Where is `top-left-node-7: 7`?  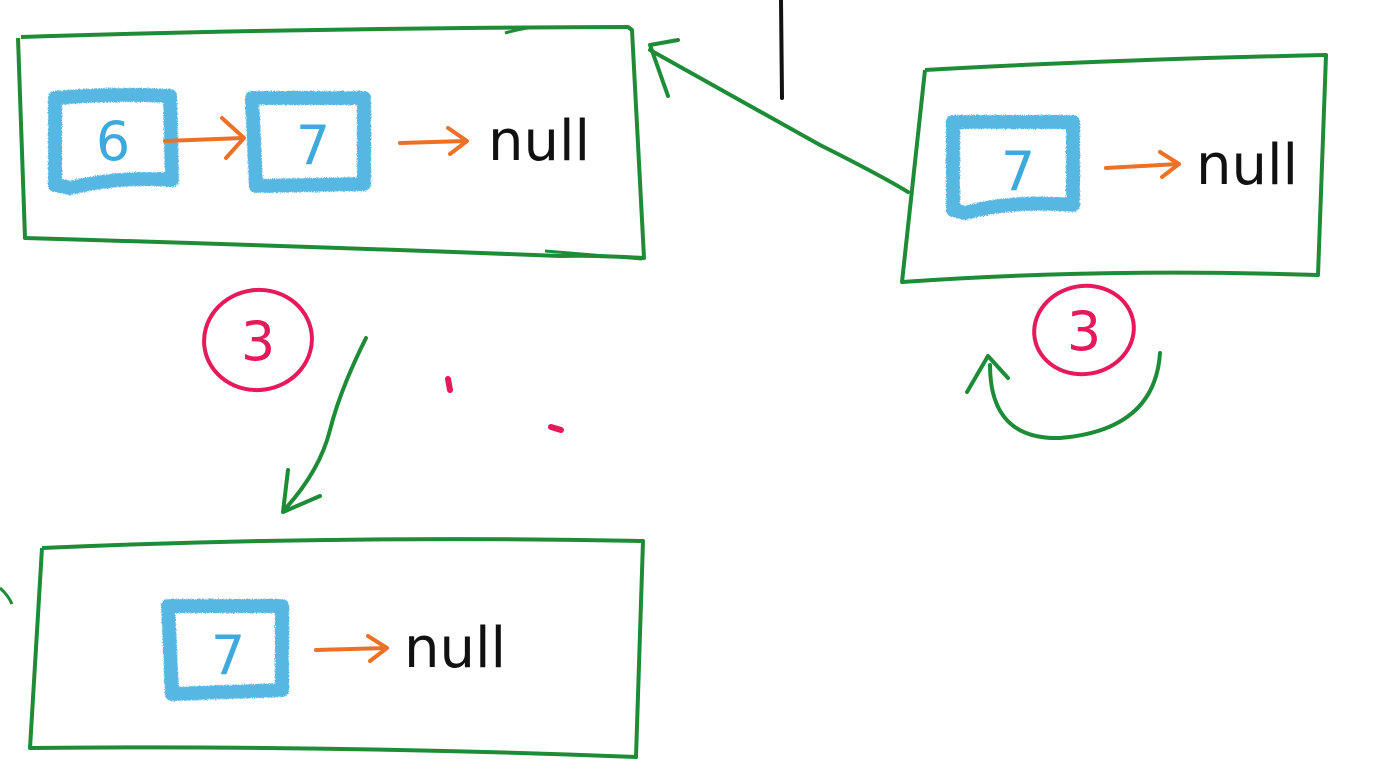
top-left-node-7: 7 is located at coordinates (308, 142).